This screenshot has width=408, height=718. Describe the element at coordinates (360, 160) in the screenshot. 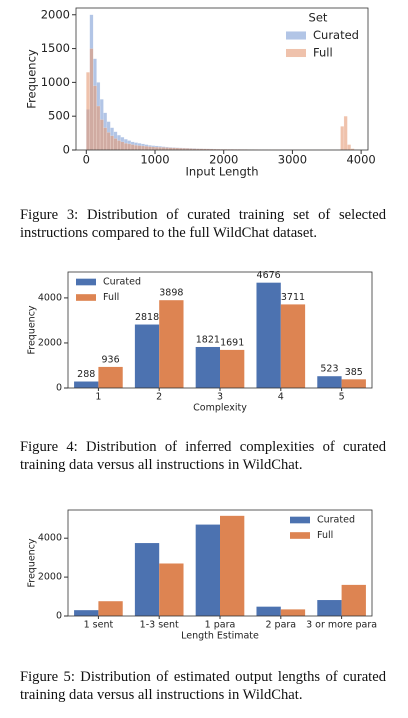

I see `x-tick-label: 4000` at that location.